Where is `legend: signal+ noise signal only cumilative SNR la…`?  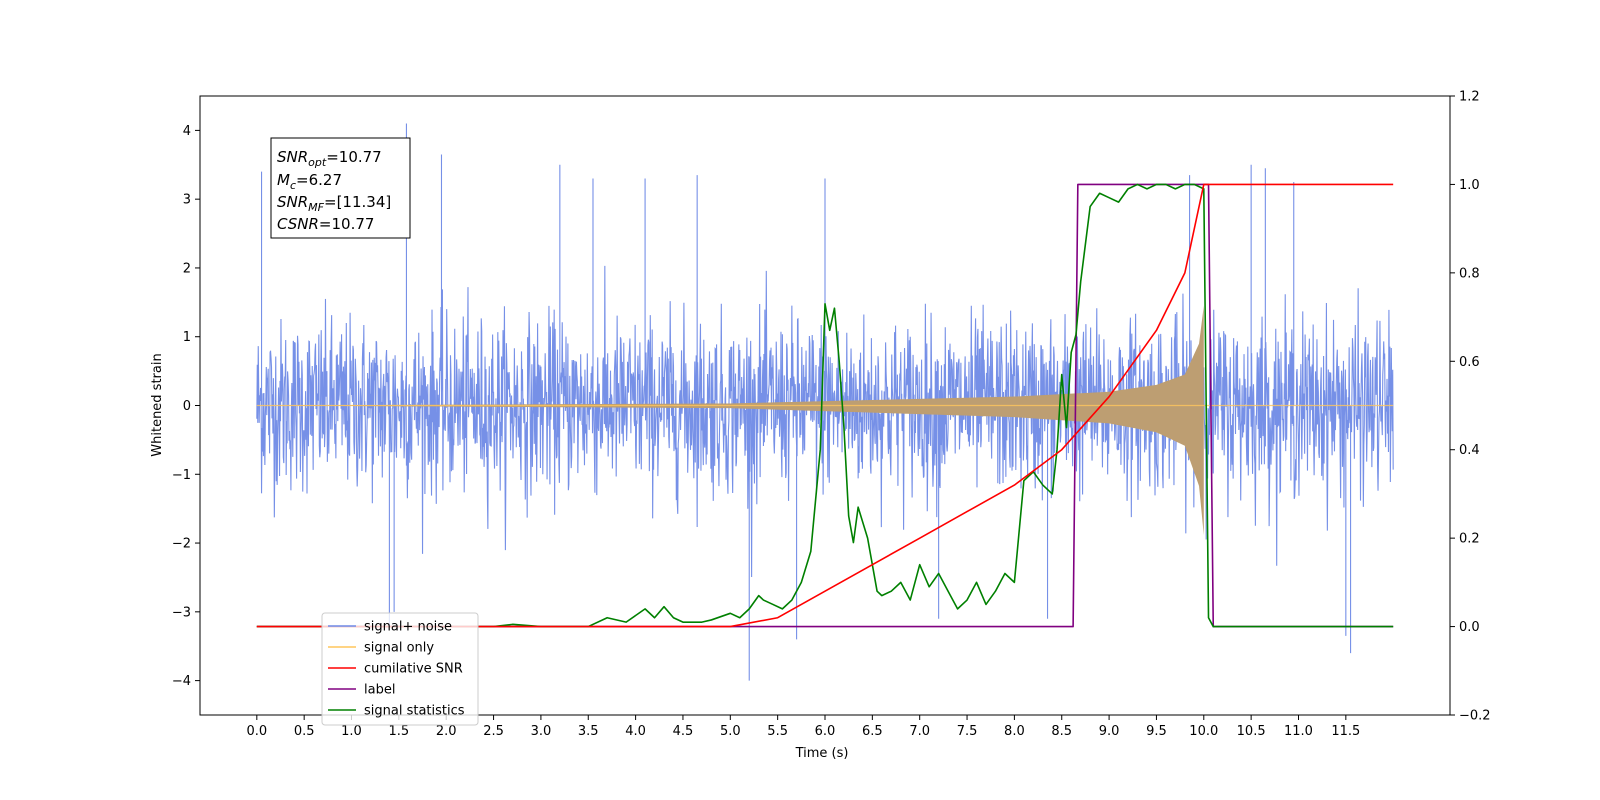 legend: signal+ noise signal only cumilative SNR la… is located at coordinates (400, 669).